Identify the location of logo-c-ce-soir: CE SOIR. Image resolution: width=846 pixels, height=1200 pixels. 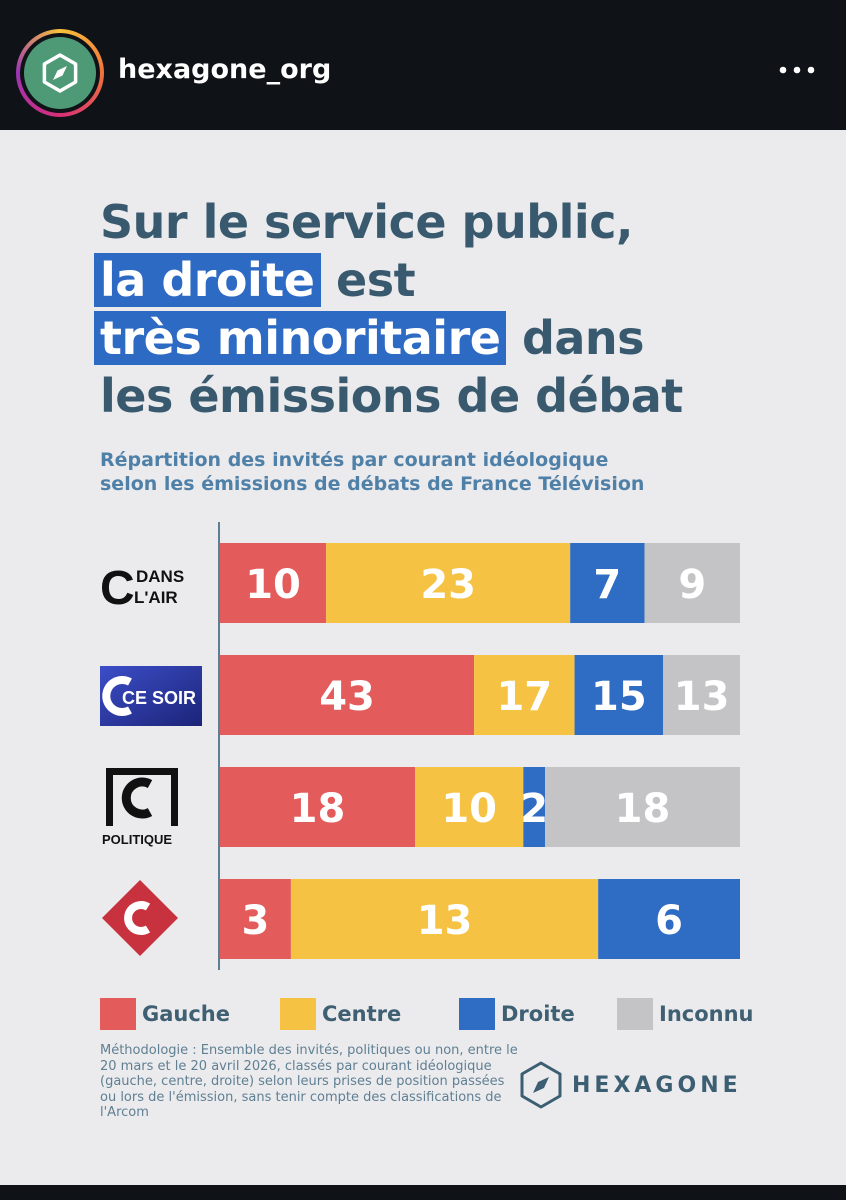
(151, 696).